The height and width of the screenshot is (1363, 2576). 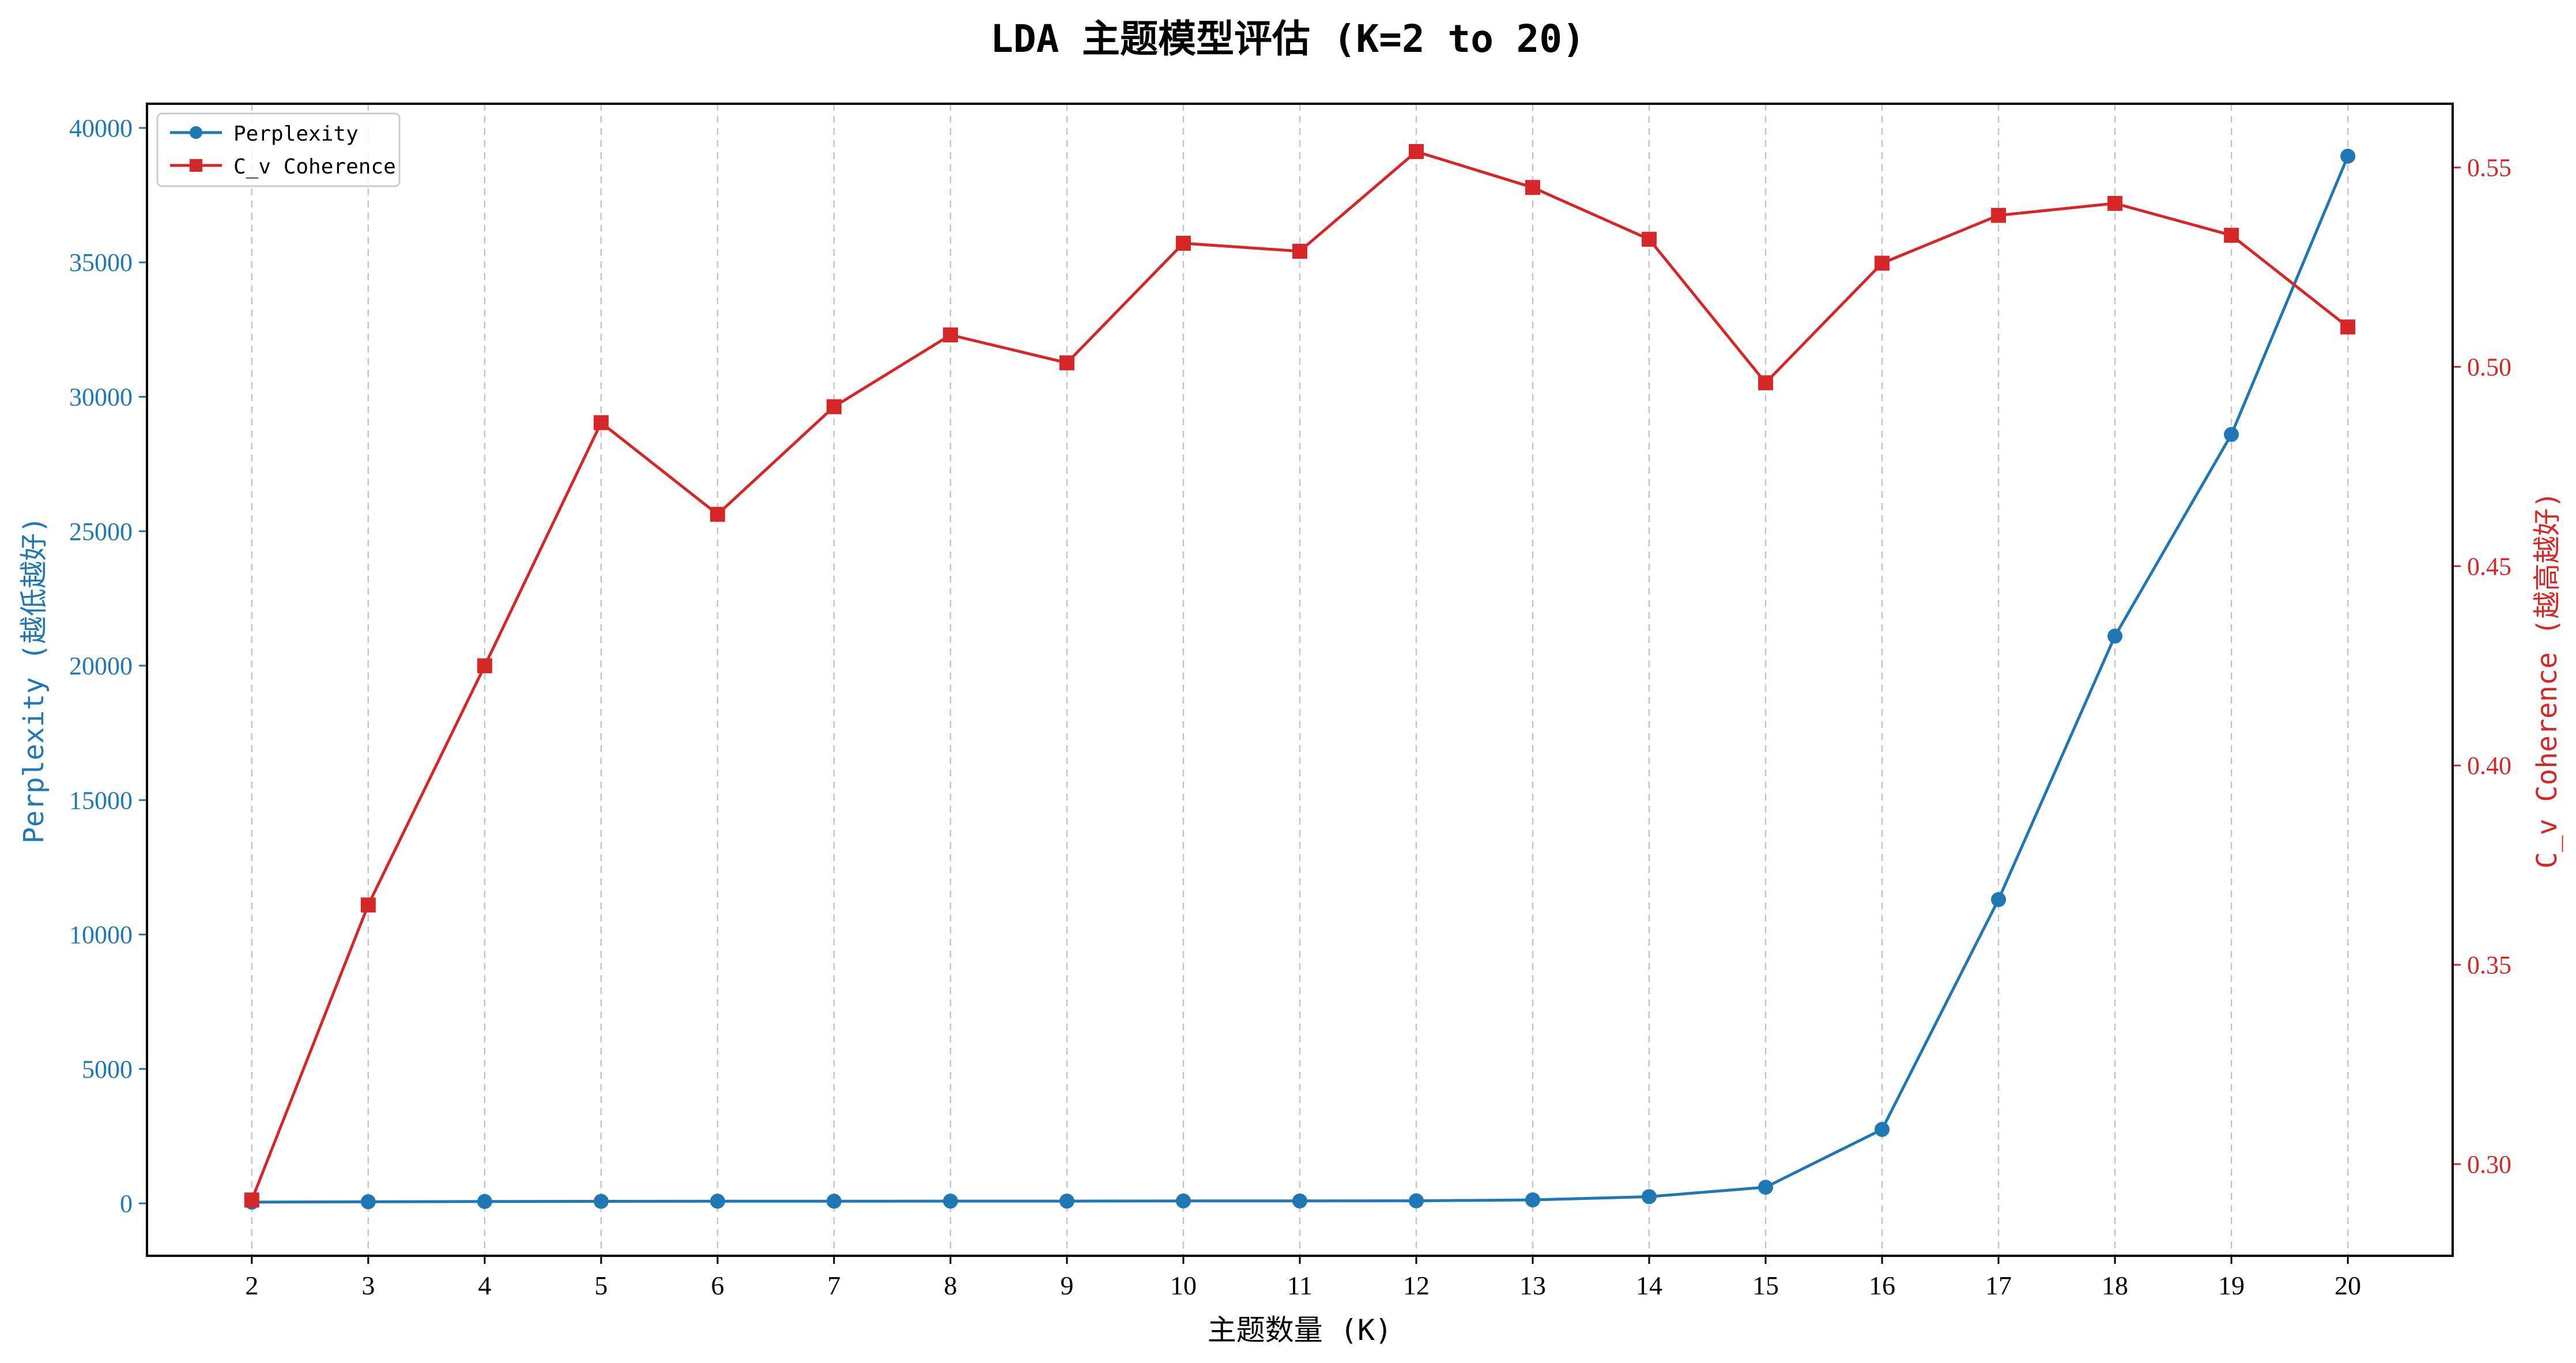 I want to click on right-tick-label: 0.50, so click(x=2489, y=367).